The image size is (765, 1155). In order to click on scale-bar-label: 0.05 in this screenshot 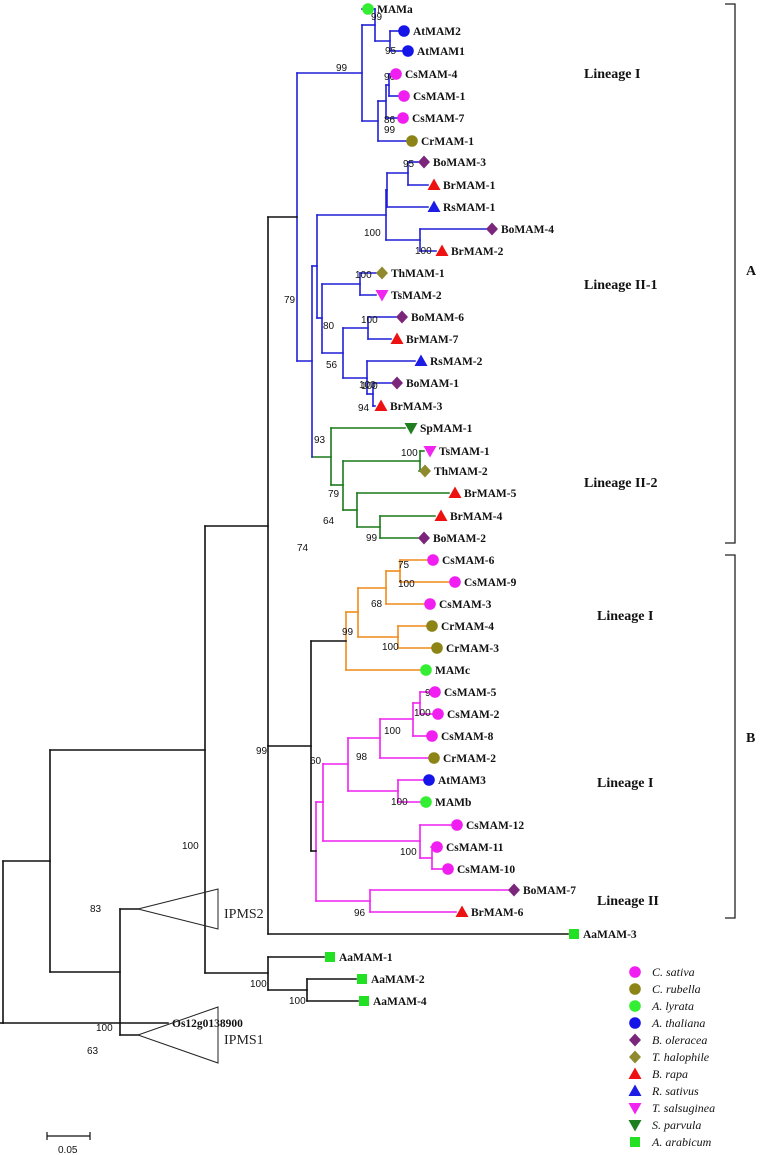, I will do `click(68, 1150)`.